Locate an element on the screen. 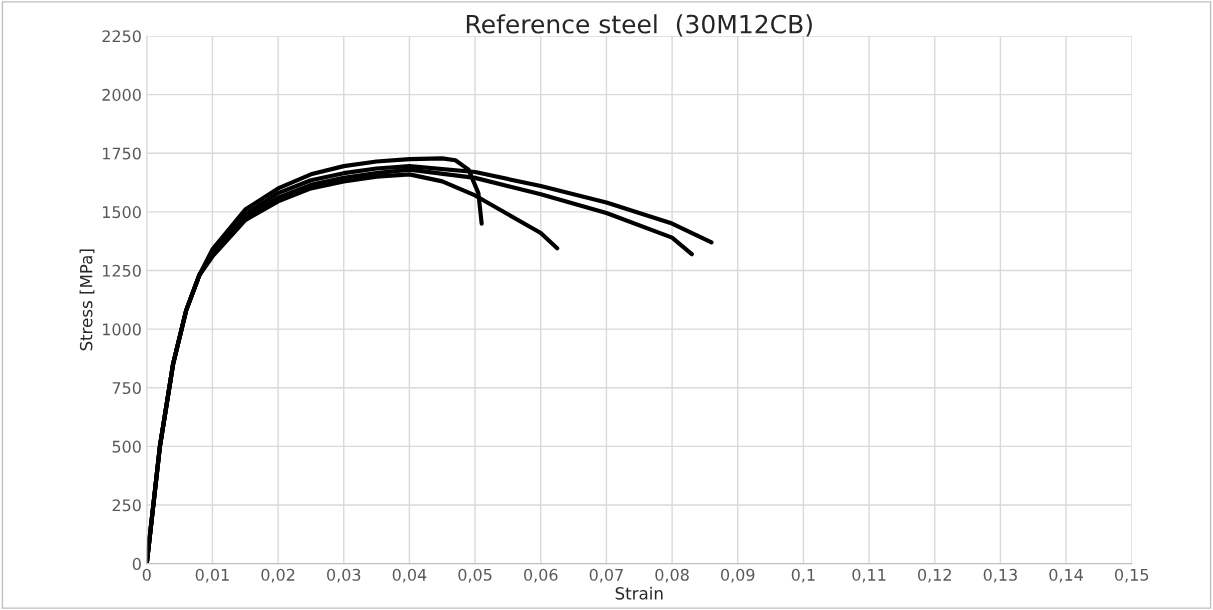 This screenshot has height=610, width=1213. y-tick-label: 0 is located at coordinates (136, 563).